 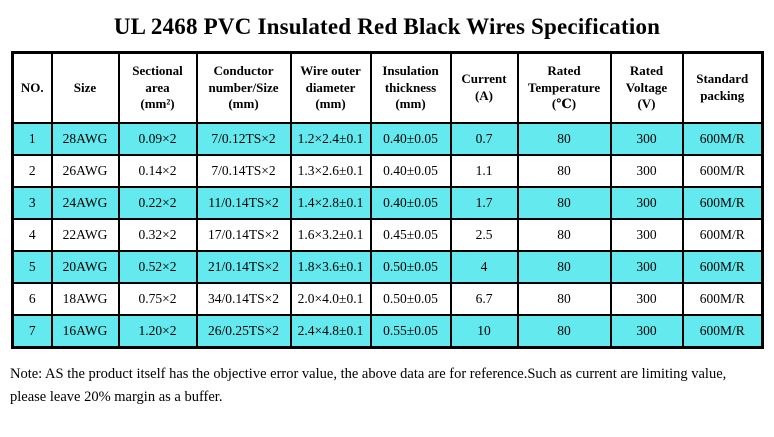 I want to click on header-size: Size, so click(x=85, y=87).